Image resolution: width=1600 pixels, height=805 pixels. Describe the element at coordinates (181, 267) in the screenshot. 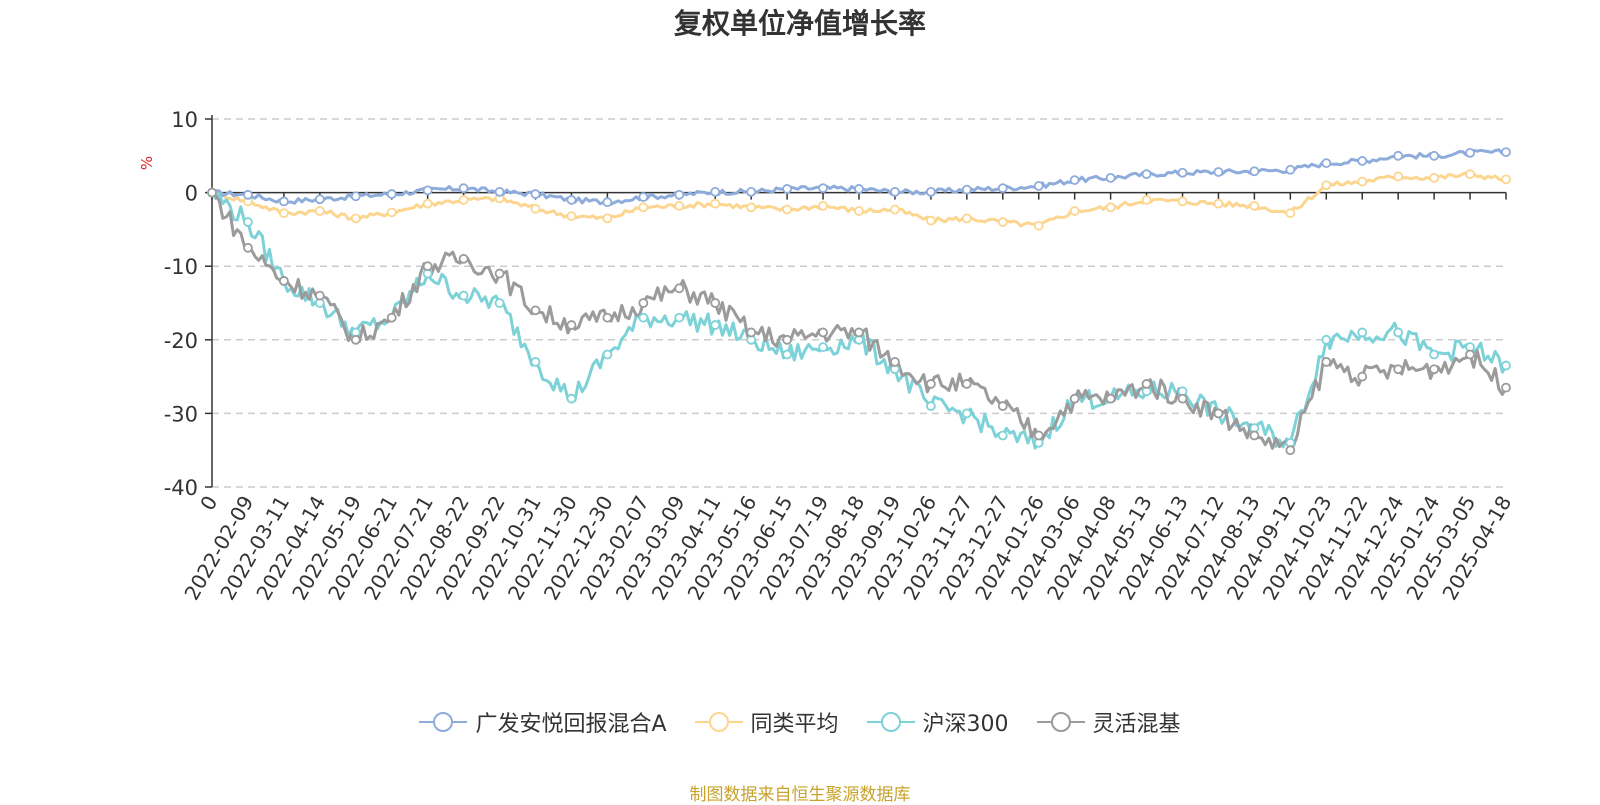

I see `y-tick-label: -10` at that location.